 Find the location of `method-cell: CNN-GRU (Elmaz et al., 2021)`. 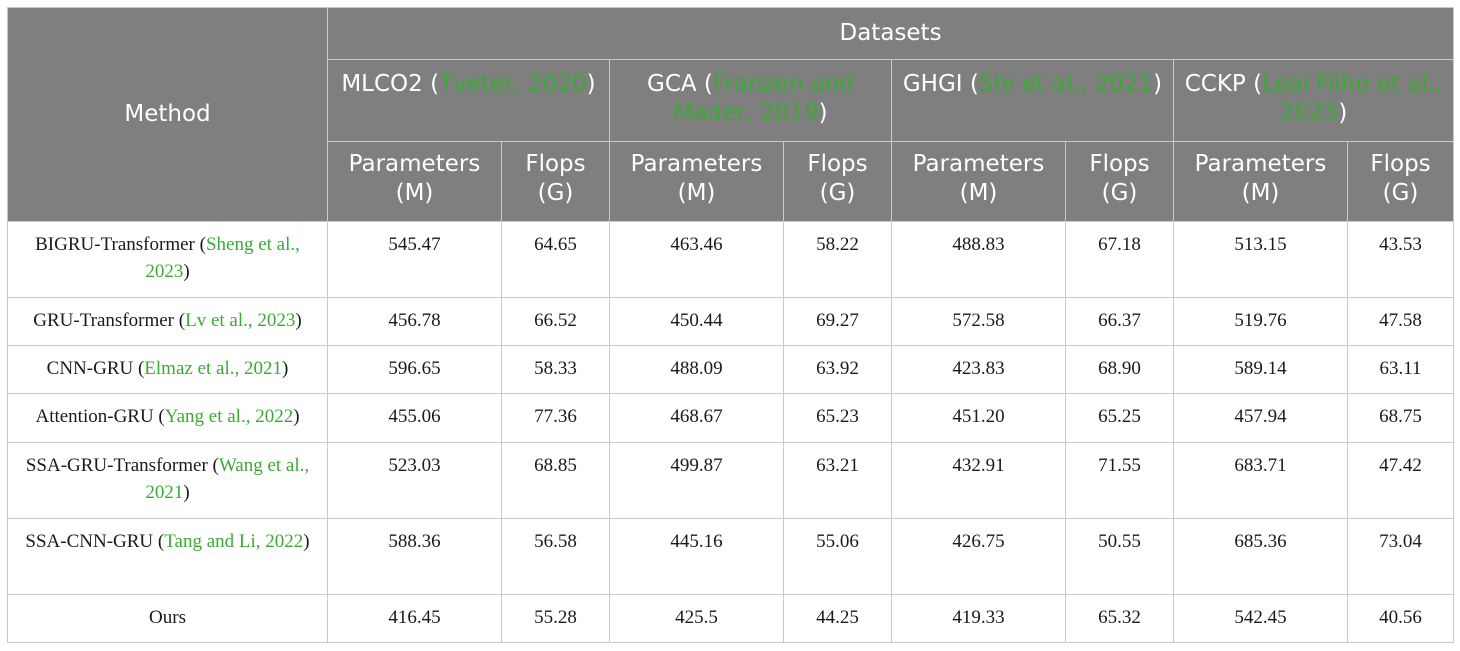

method-cell: CNN-GRU (Elmaz et al., 2021) is located at coordinates (167, 370).